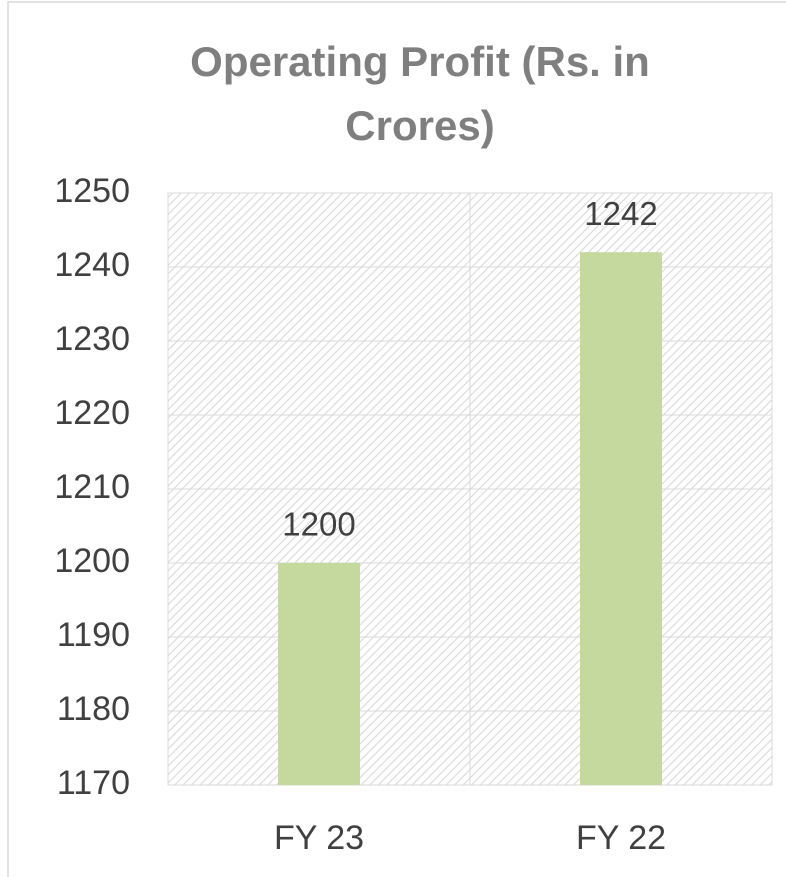 The width and height of the screenshot is (786, 877). Describe the element at coordinates (93, 709) in the screenshot. I see `y-tick-label: 1180` at that location.